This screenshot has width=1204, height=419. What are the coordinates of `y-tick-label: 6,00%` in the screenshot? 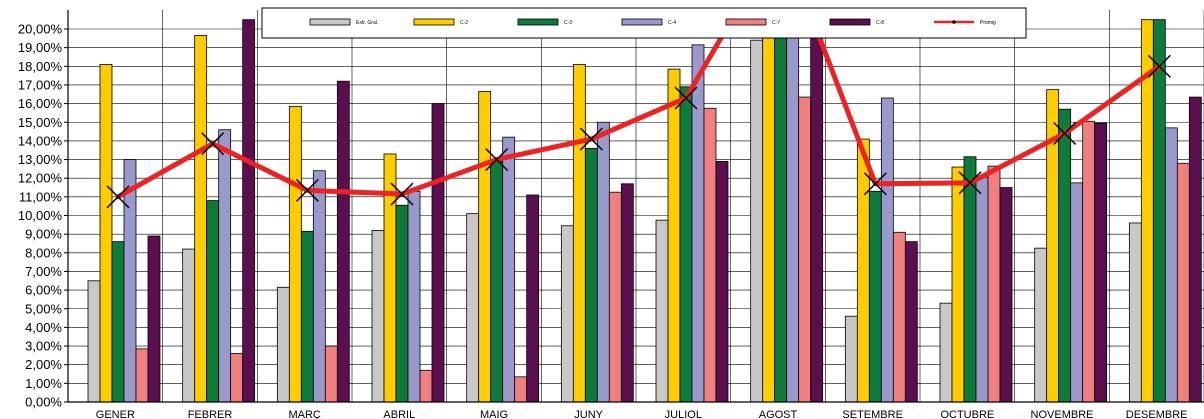 It's located at (43, 290).